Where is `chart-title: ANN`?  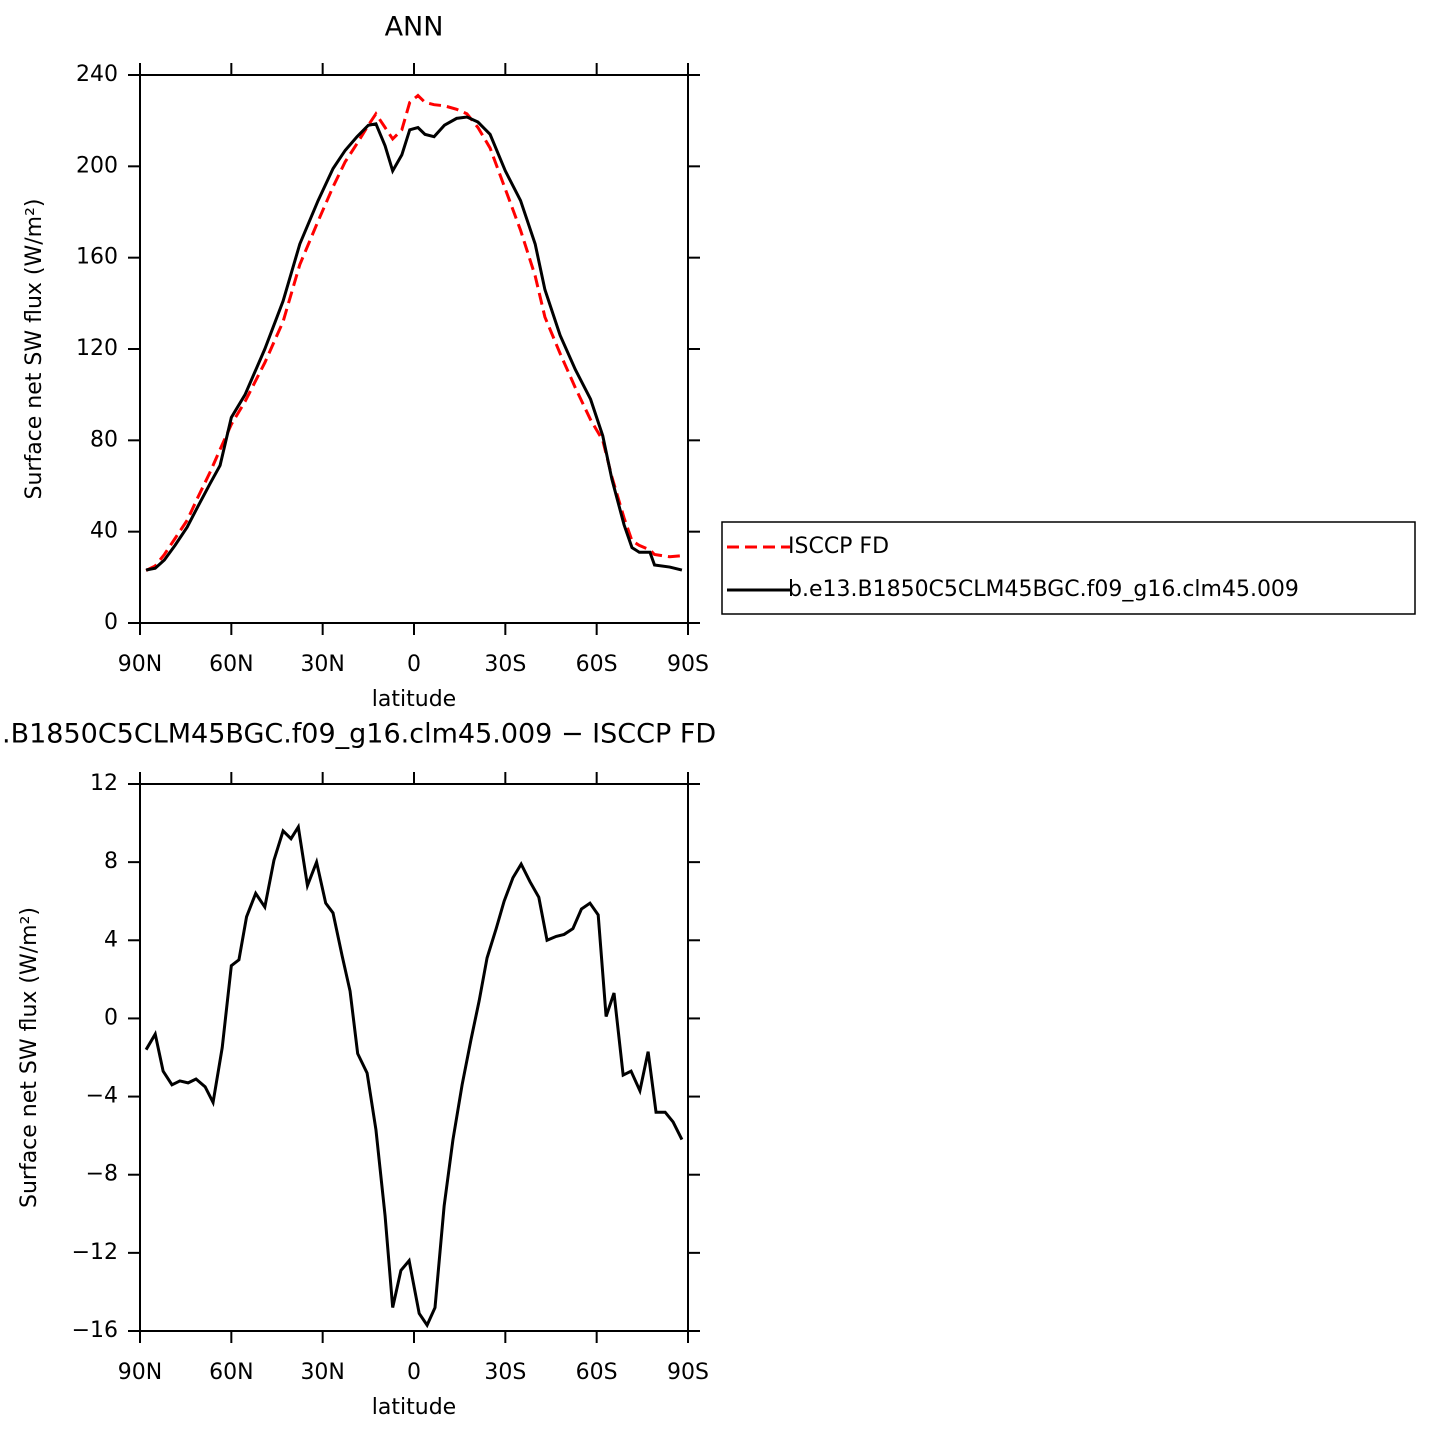
chart-title: ANN is located at coordinates (414, 27).